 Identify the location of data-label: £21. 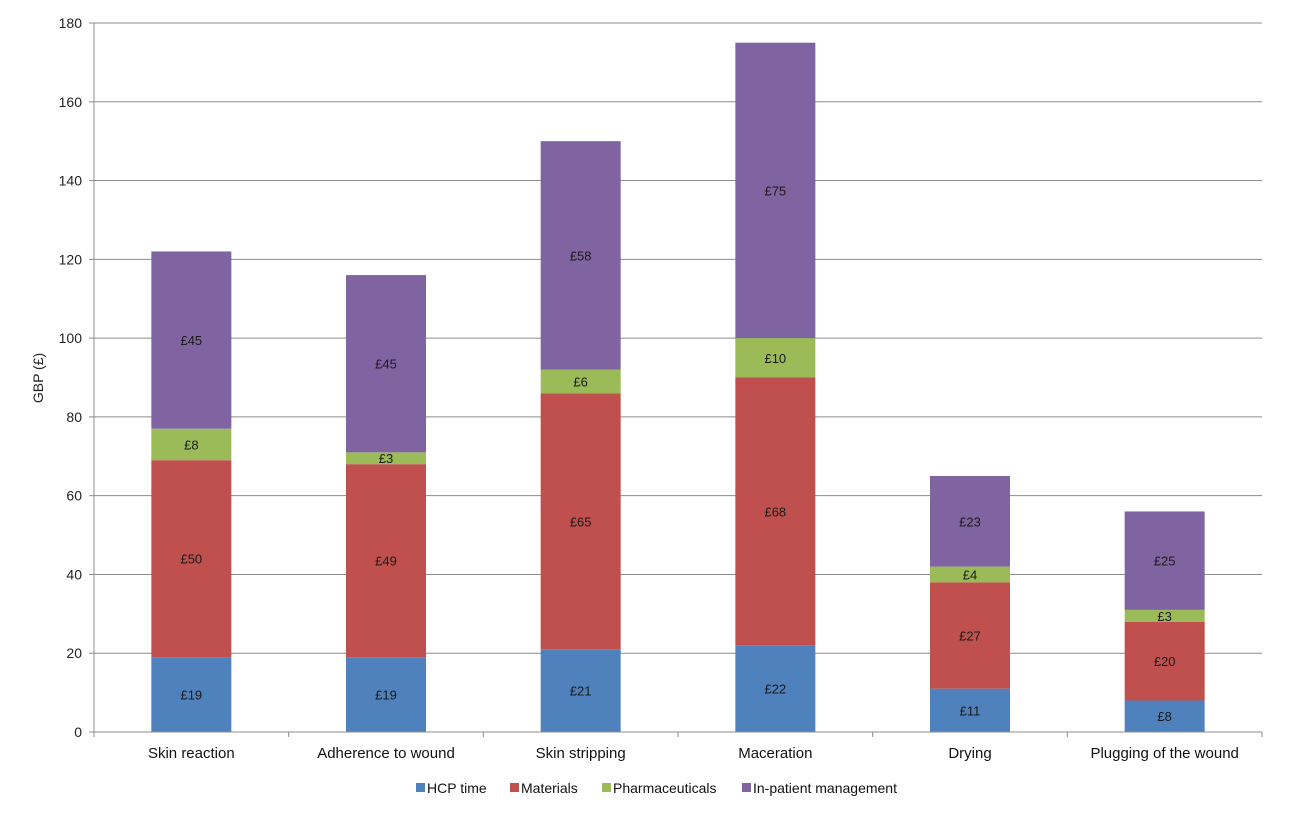
(581, 691).